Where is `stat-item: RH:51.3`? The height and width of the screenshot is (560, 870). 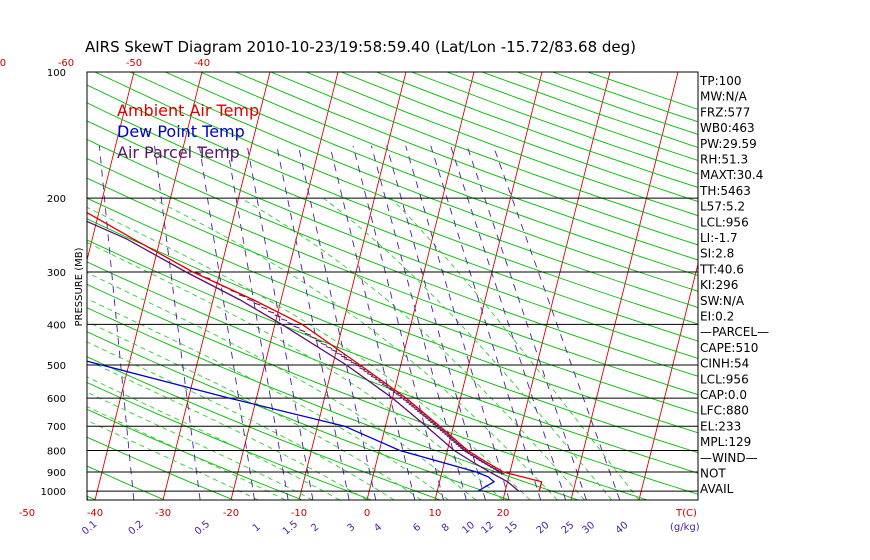
stat-item: RH:51.3 is located at coordinates (724, 160).